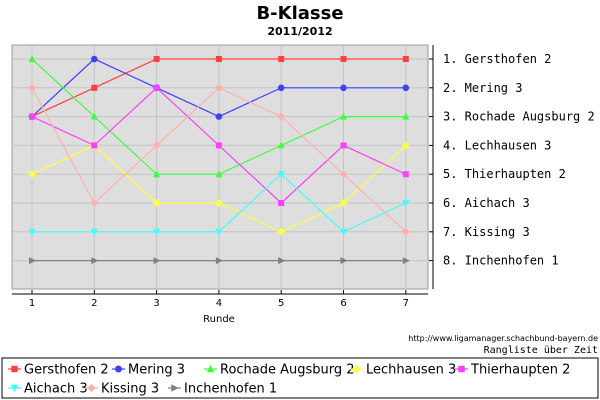 This screenshot has height=400, width=600. Describe the element at coordinates (486, 232) in the screenshot. I see `rank-label: 7. Kissing 3` at that location.